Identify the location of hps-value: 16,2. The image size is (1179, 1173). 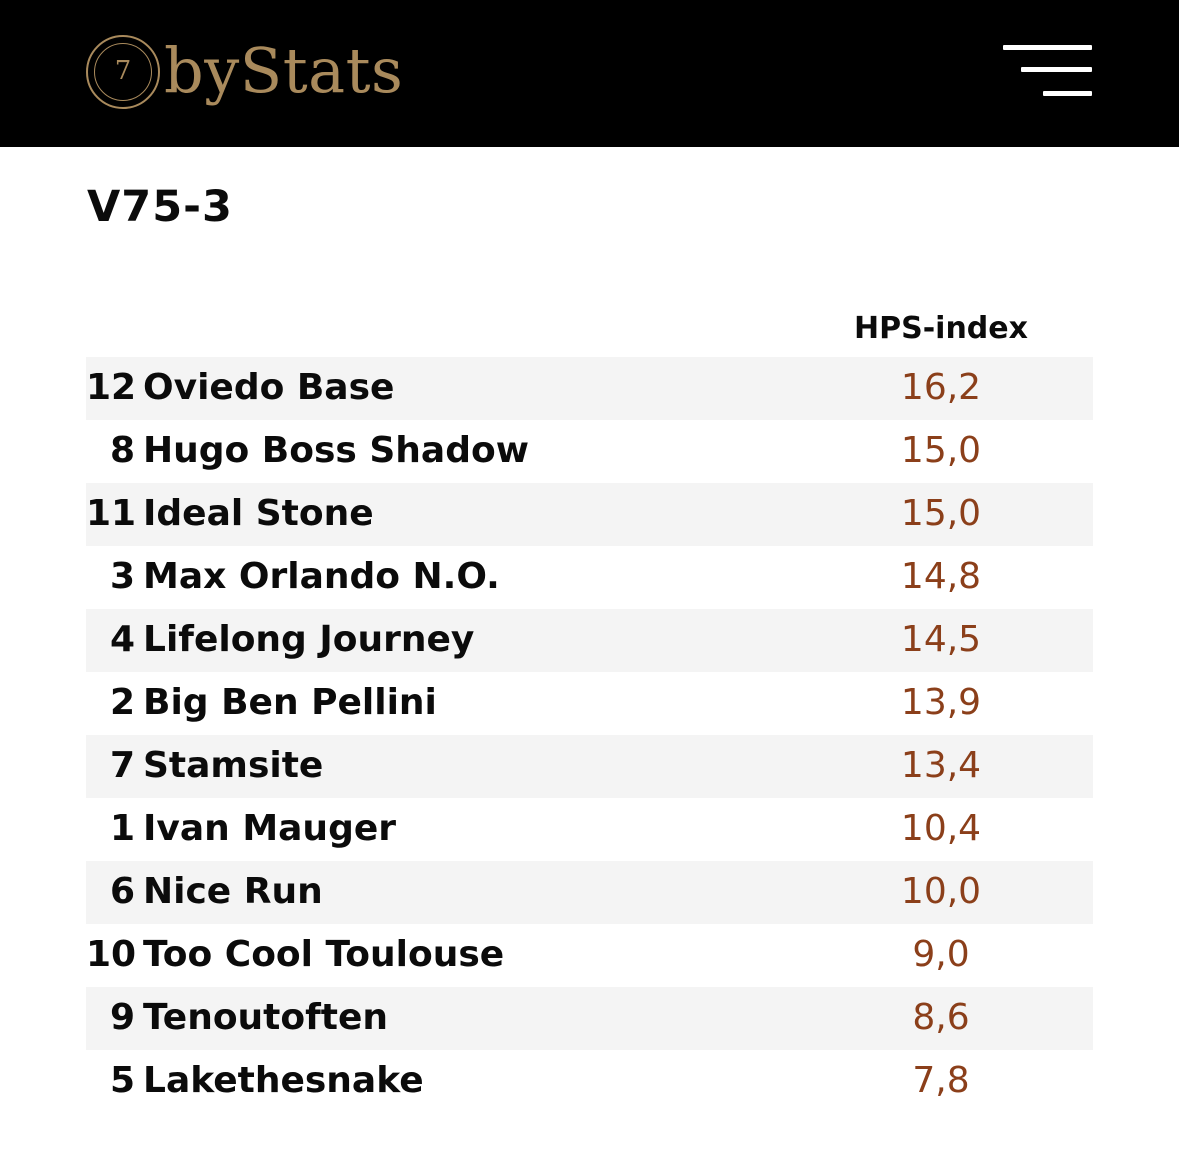
(941, 387).